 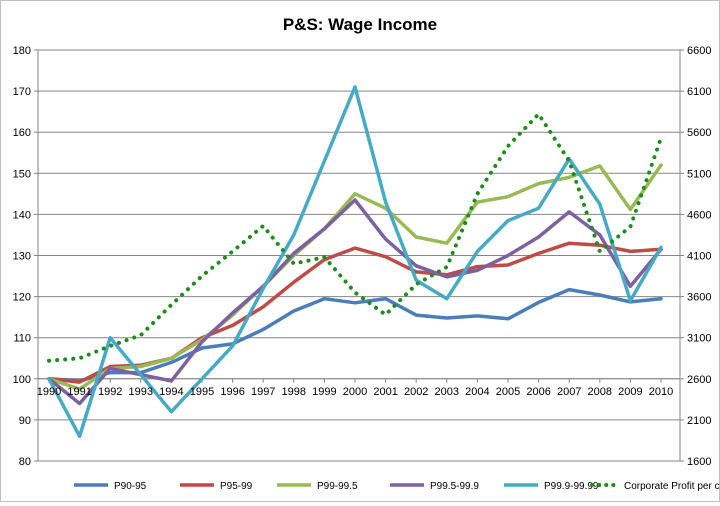 I want to click on y2-tick-label: 1600, so click(x=699, y=462).